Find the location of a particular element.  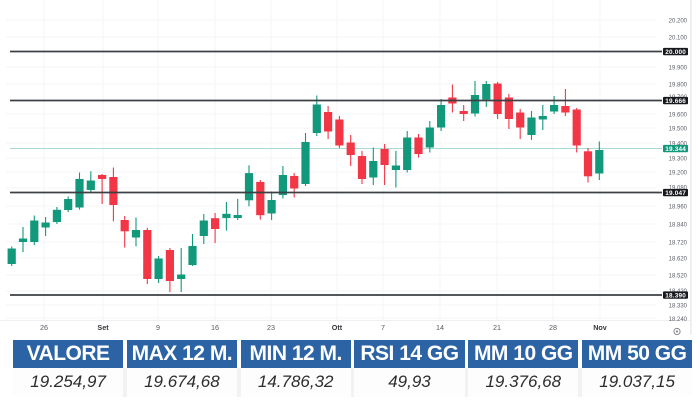

svg-text: 20.100 is located at coordinates (678, 38).